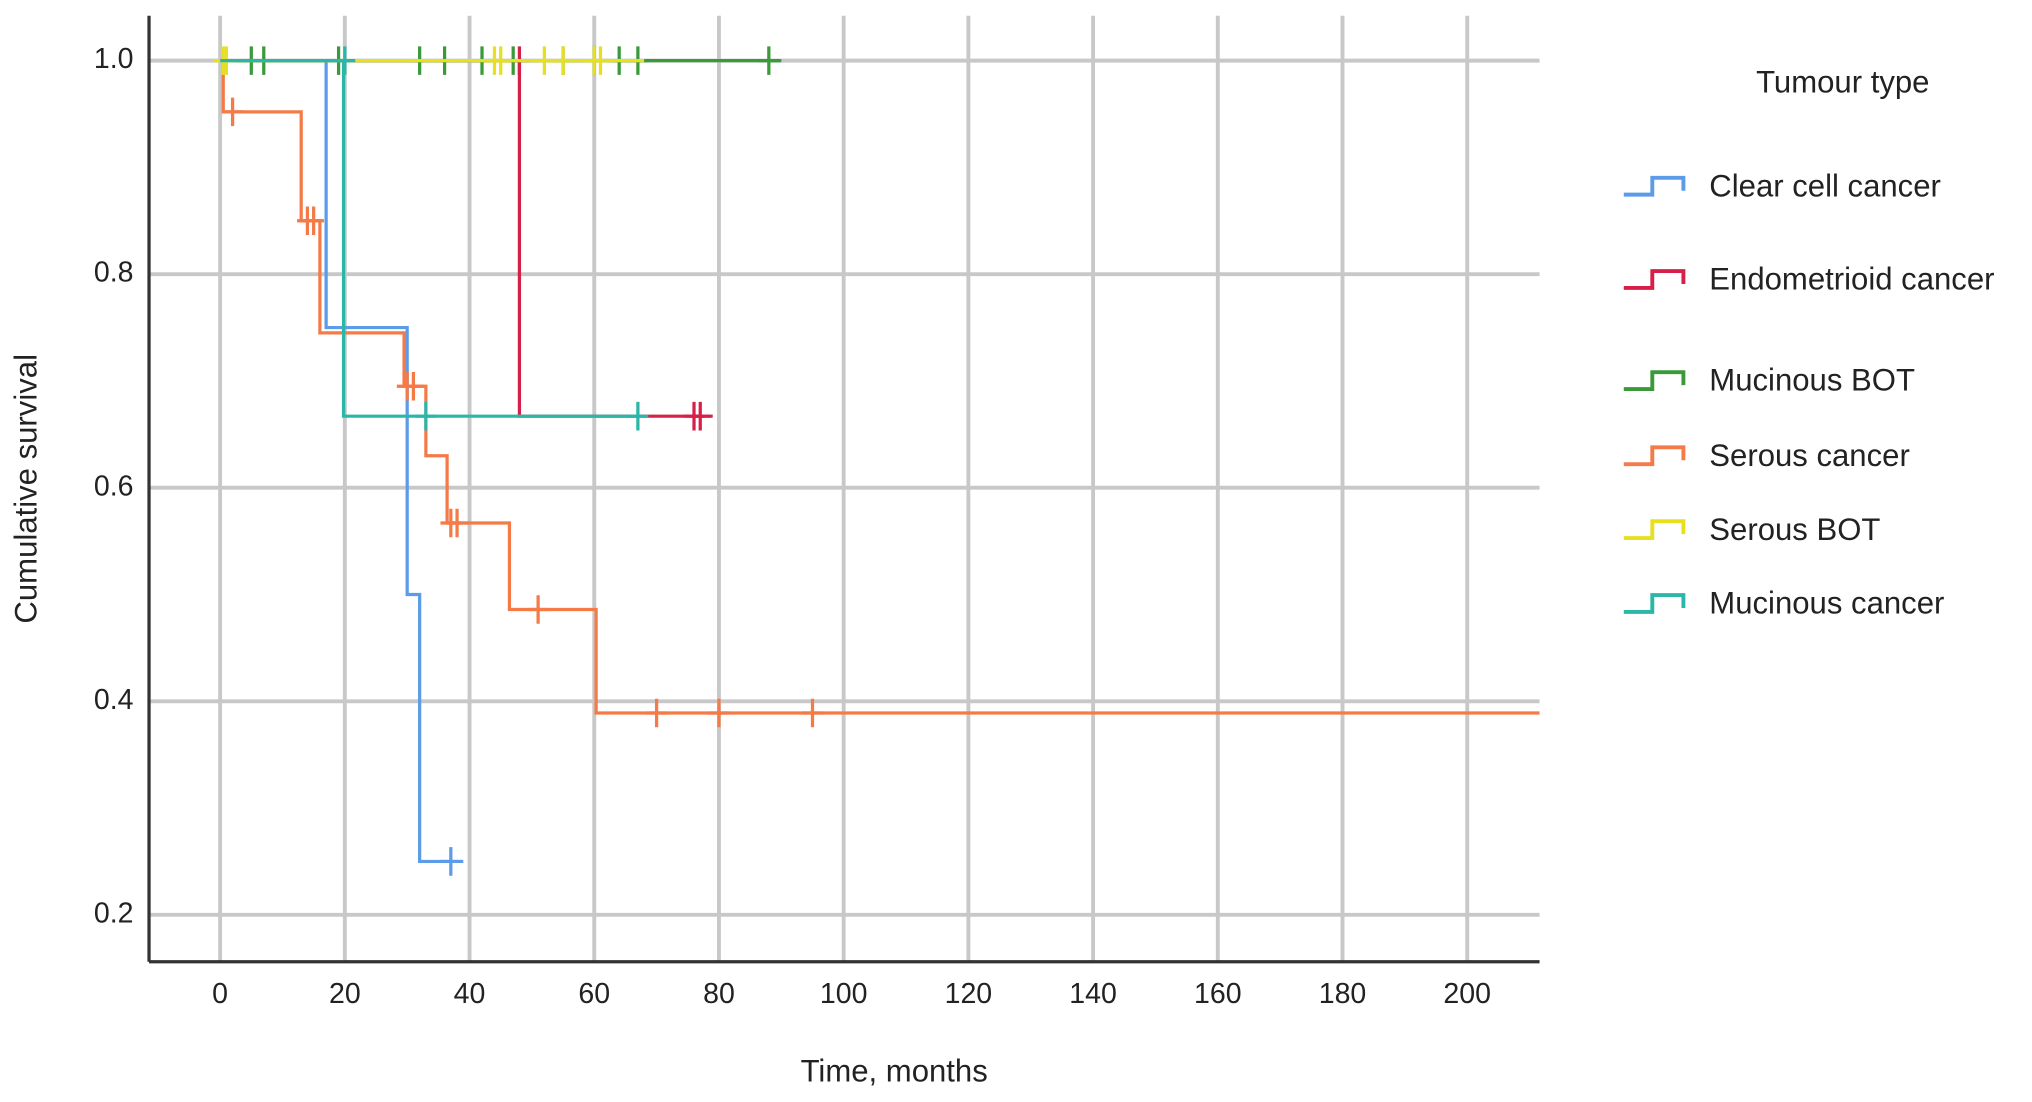  I want to click on x-tick-label: 180, so click(1343, 994).